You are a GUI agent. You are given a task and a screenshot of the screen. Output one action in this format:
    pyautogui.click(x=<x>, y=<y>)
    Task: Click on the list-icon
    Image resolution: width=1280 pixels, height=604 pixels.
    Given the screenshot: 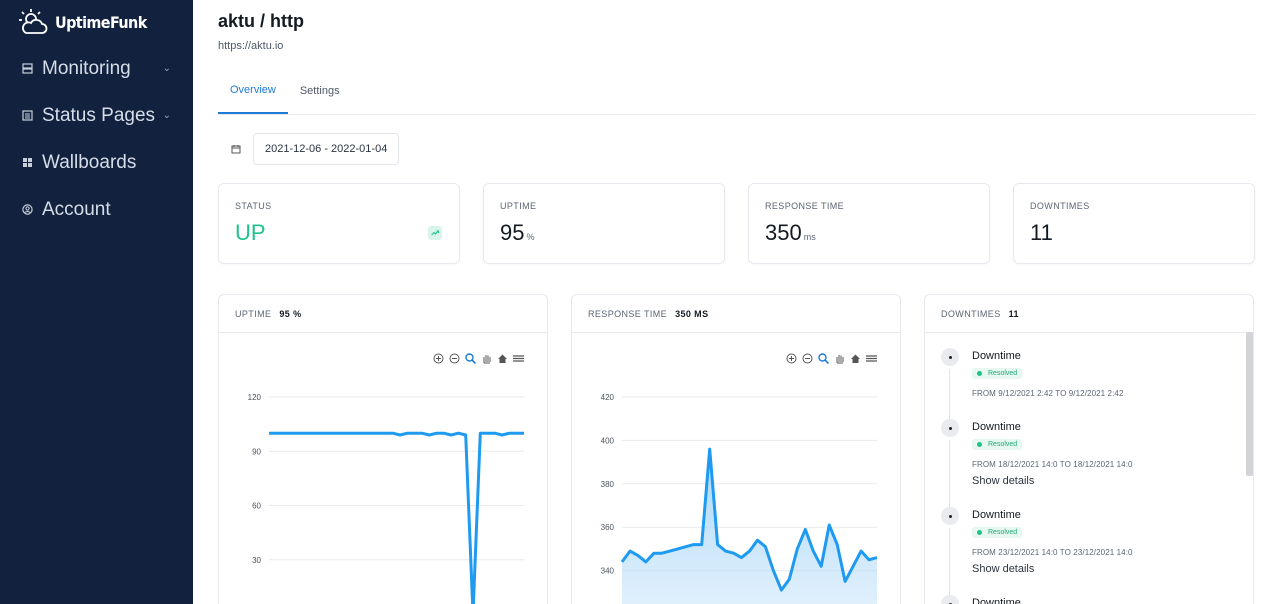 What is the action you would take?
    pyautogui.click(x=27, y=115)
    